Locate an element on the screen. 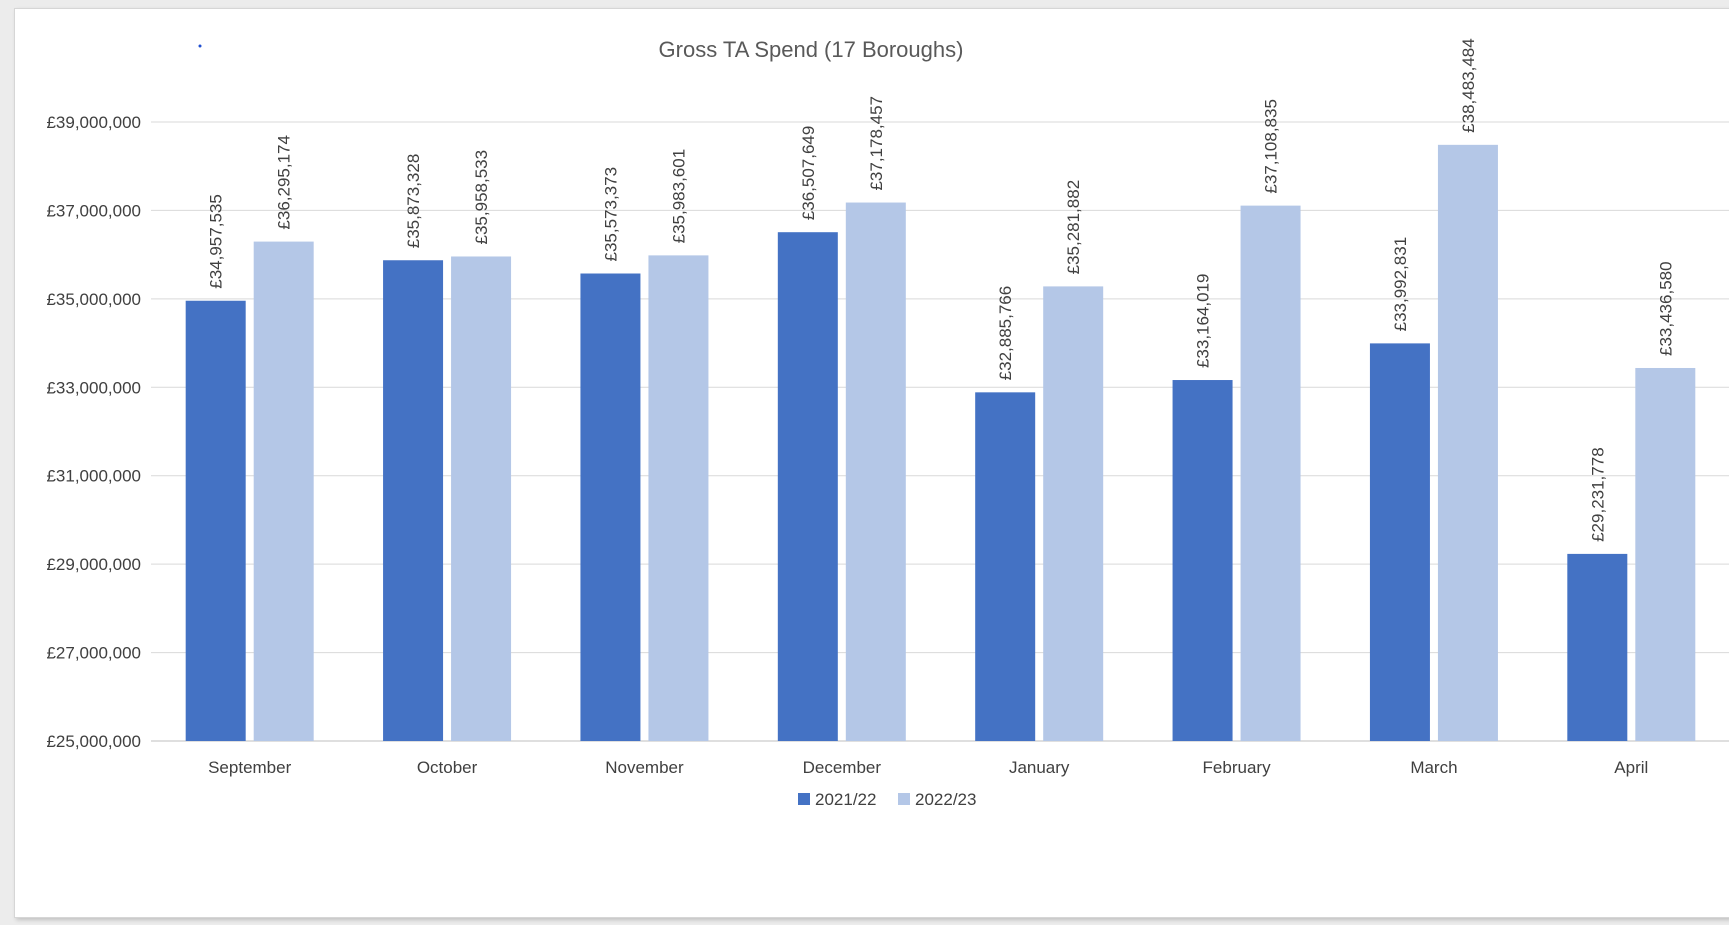  data-label: £33,992,831 is located at coordinates (1400, 284).